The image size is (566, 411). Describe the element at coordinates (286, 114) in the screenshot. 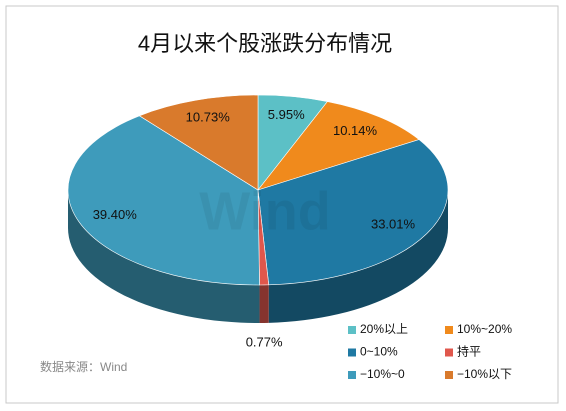

I see `data-label: 5.95%` at that location.